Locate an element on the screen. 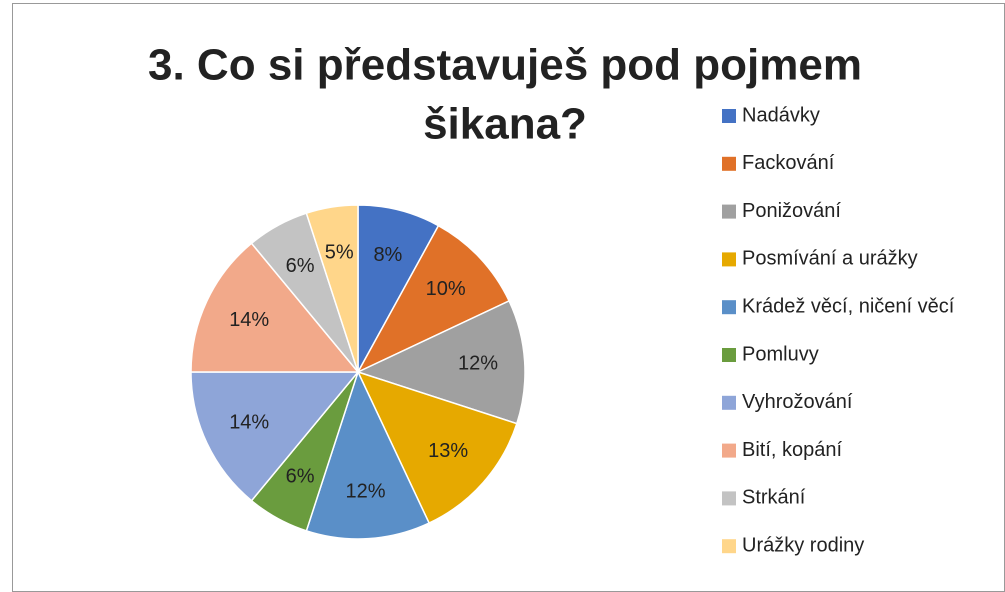 Image resolution: width=1005 pixels, height=592 pixels. legend-label: Krádež věcí, ničení věcí is located at coordinates (848, 306).